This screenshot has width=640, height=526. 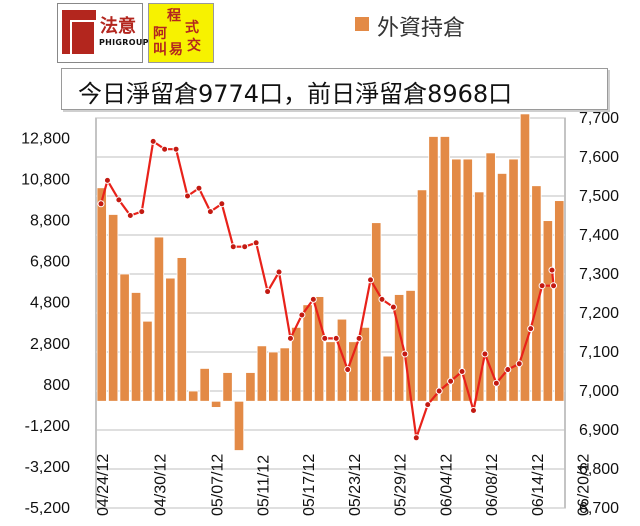 What do you see at coordinates (295, 94) in the screenshot?
I see `banner-text: 今日淨留倉9774口，前日淨留倉8968口` at bounding box center [295, 94].